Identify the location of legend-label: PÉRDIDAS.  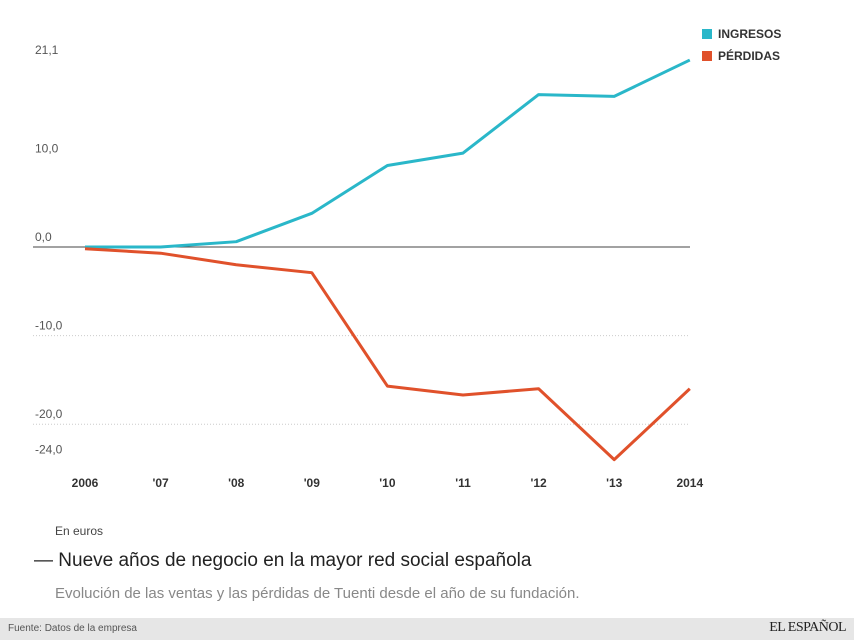
(749, 55).